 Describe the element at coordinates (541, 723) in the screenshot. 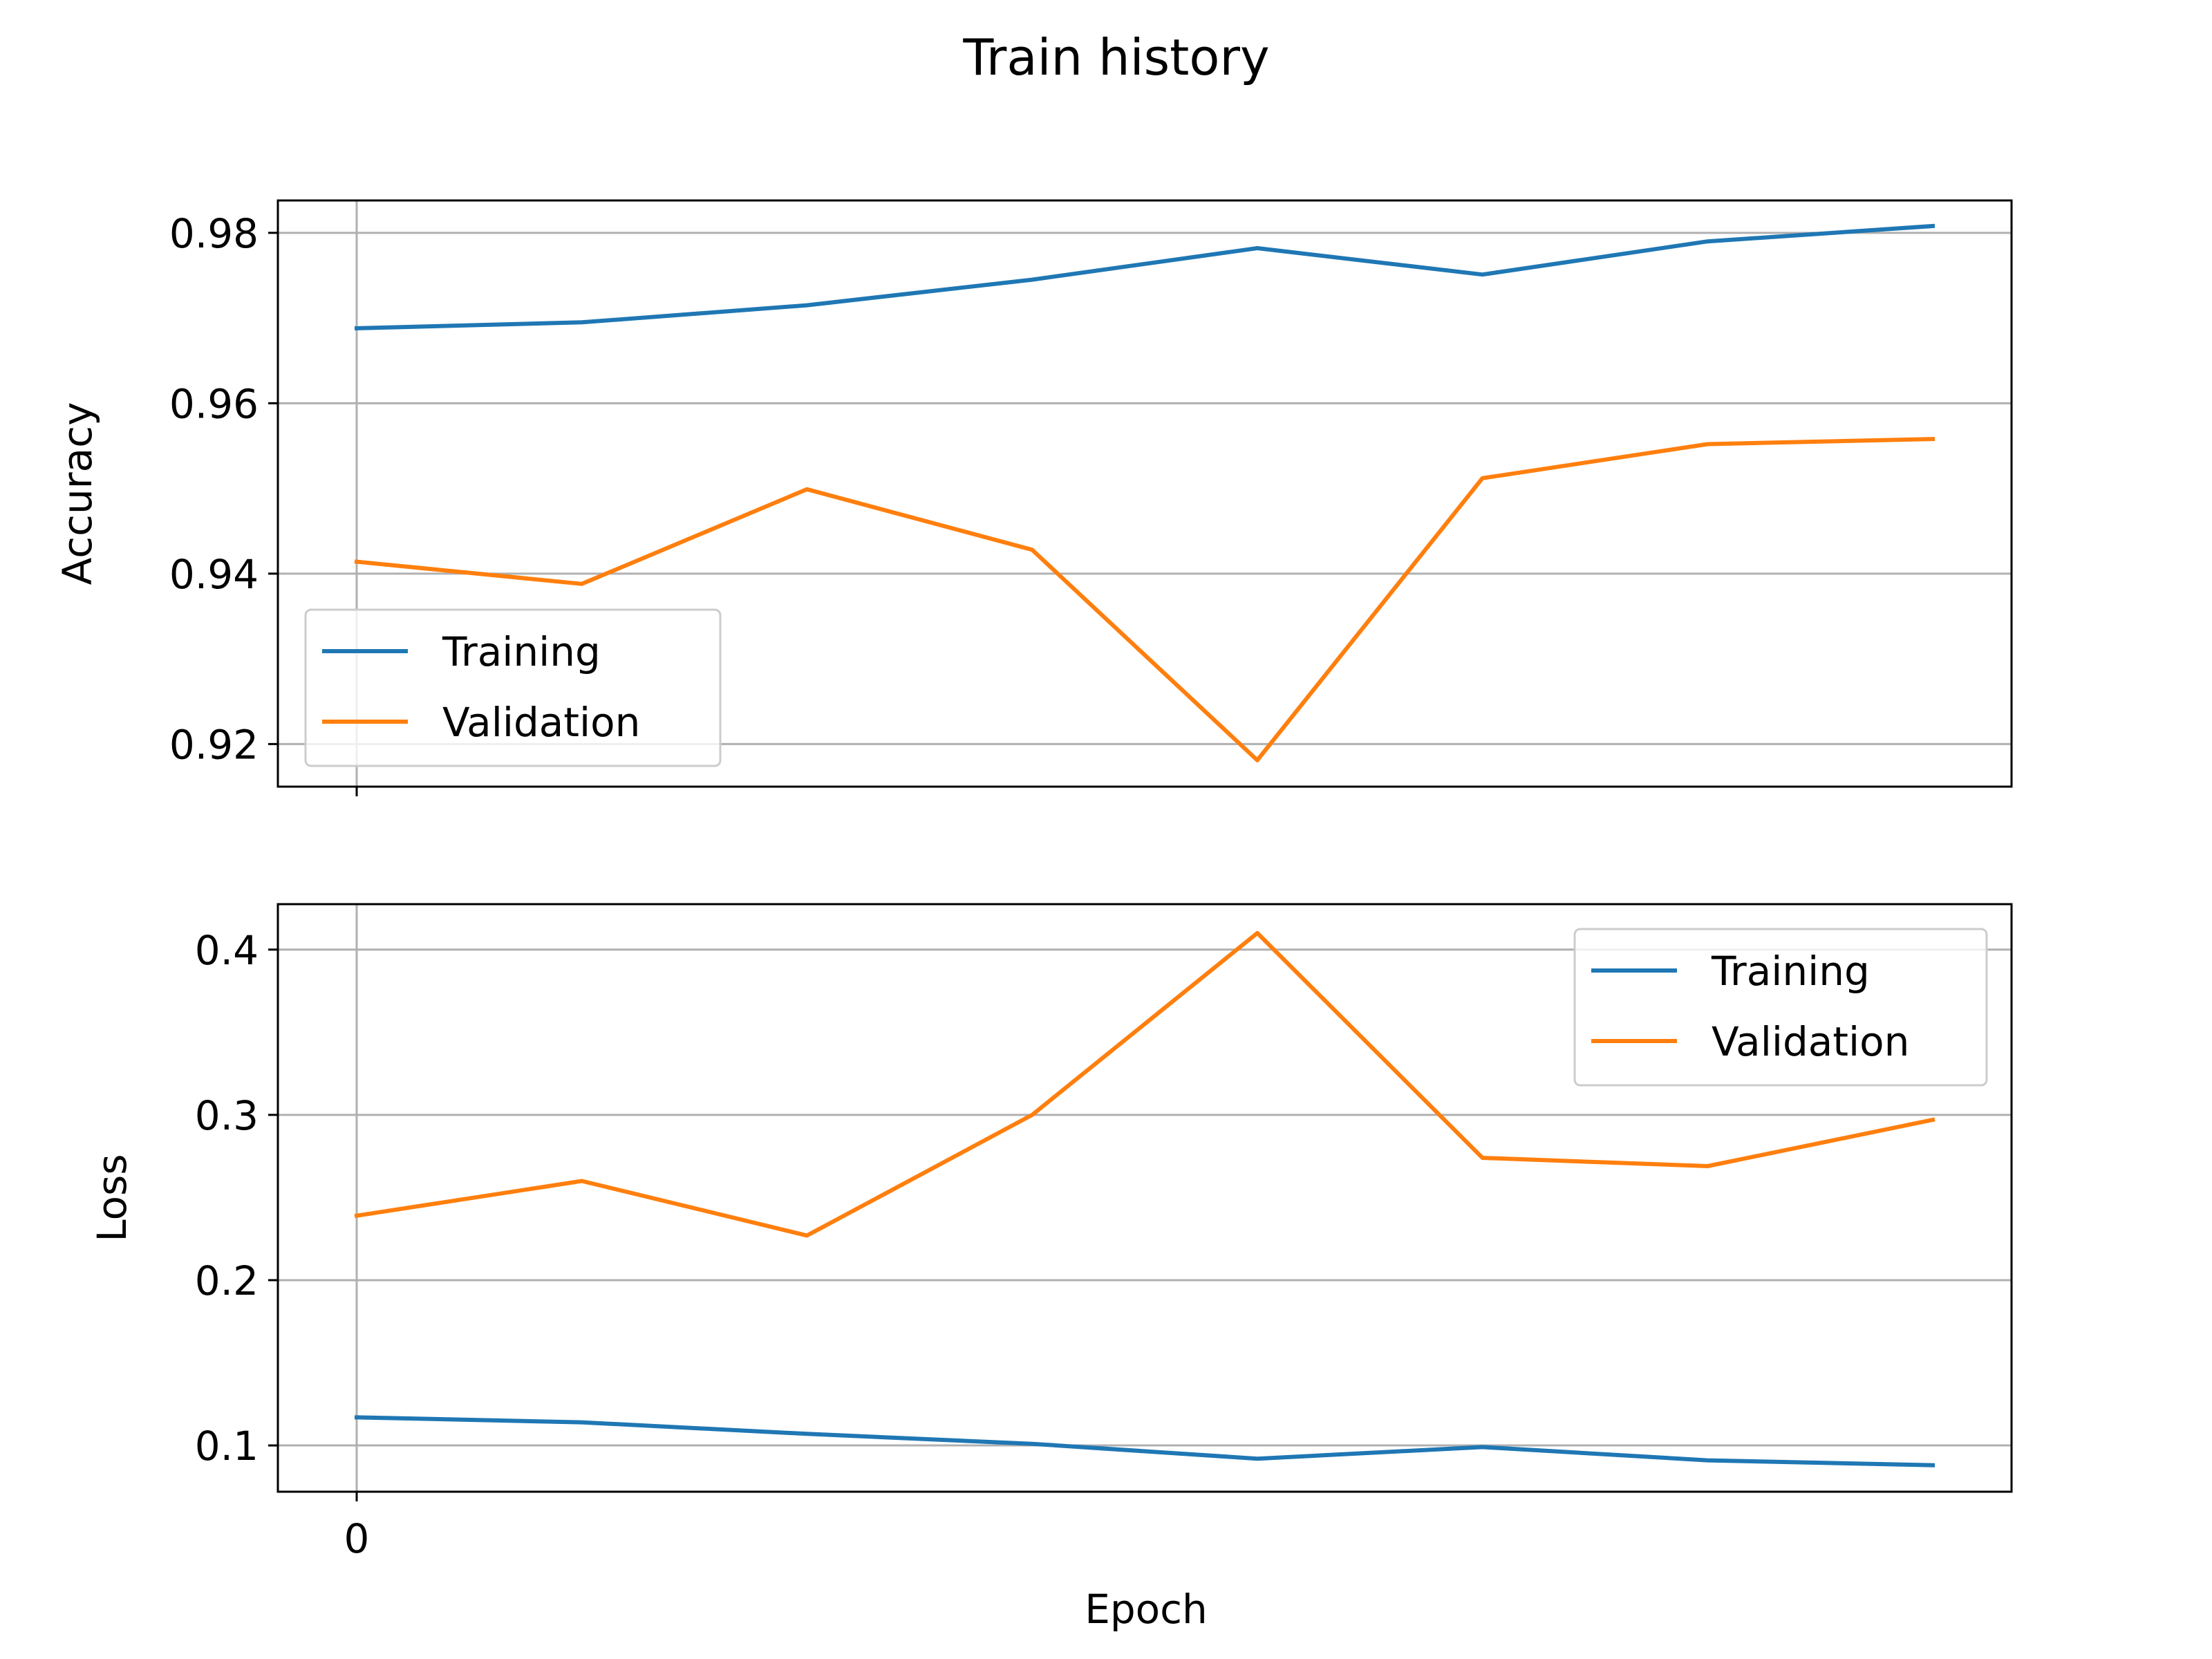

I see `accuracy-legend-validation-label: Validation` at that location.